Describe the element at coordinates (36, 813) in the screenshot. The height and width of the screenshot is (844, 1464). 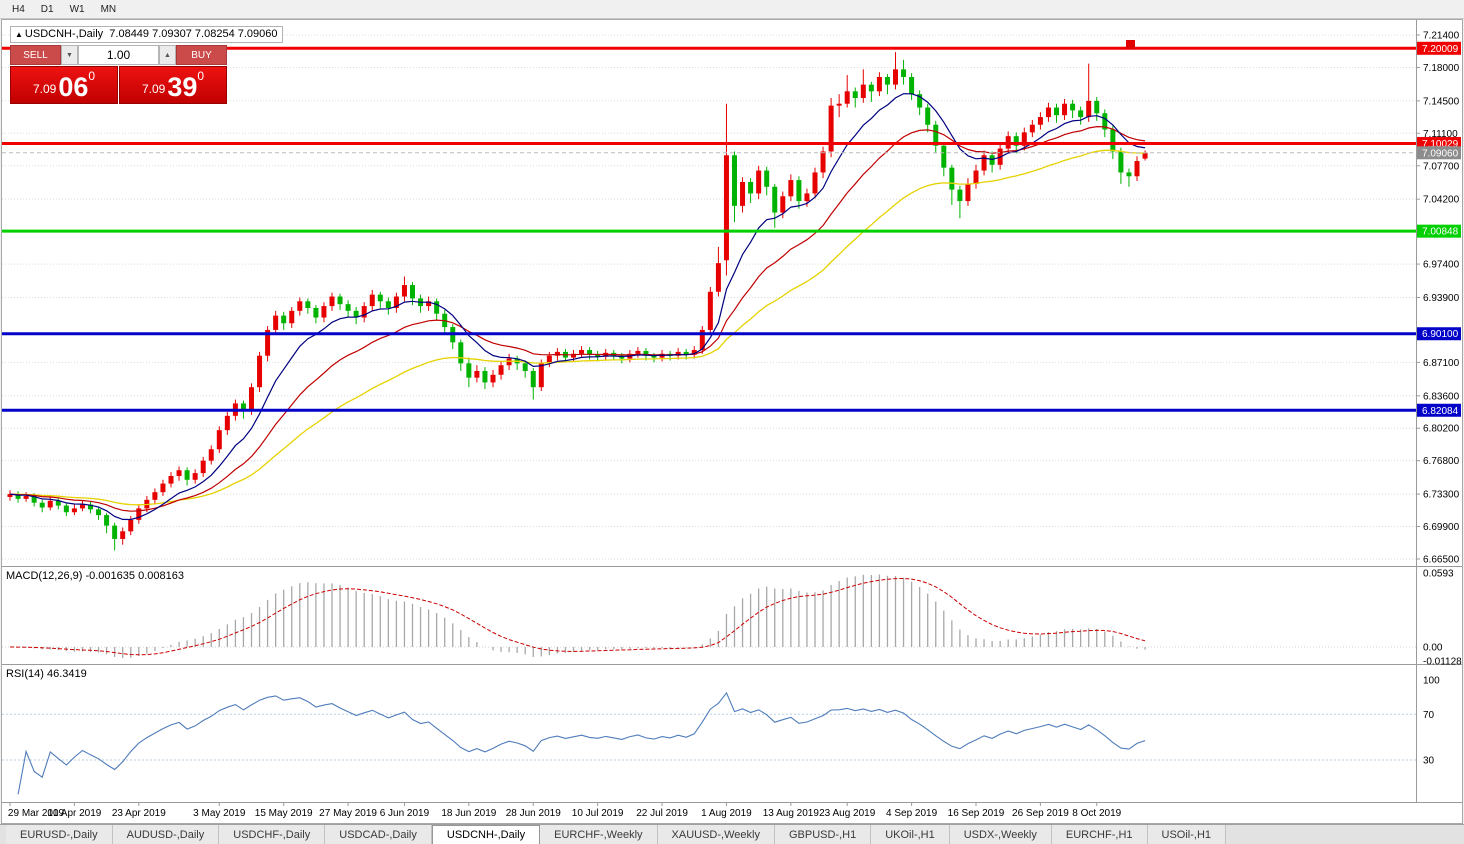
I see `svg-text: 29 Mar 2019` at that location.